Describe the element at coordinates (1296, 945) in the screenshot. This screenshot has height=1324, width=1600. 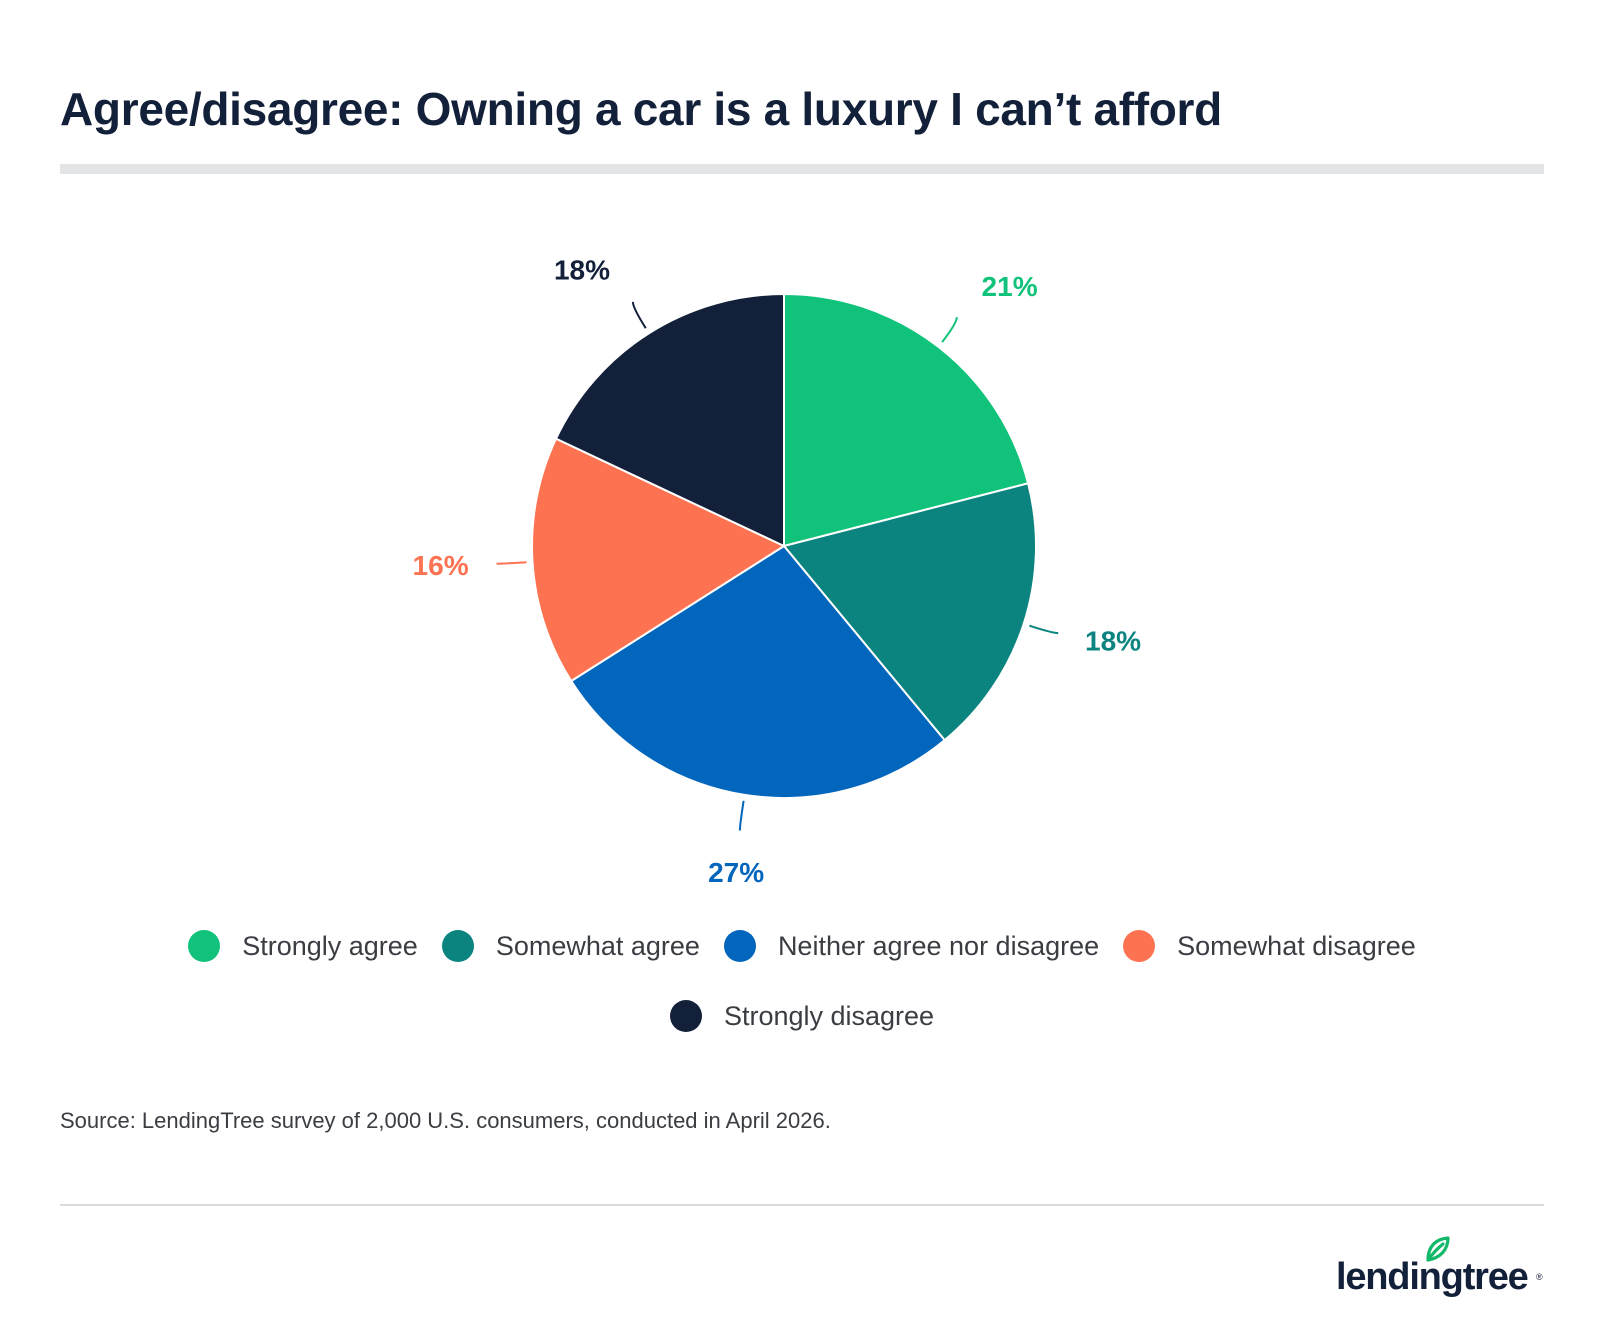
I see `legend-label: Somewhat disagree` at that location.